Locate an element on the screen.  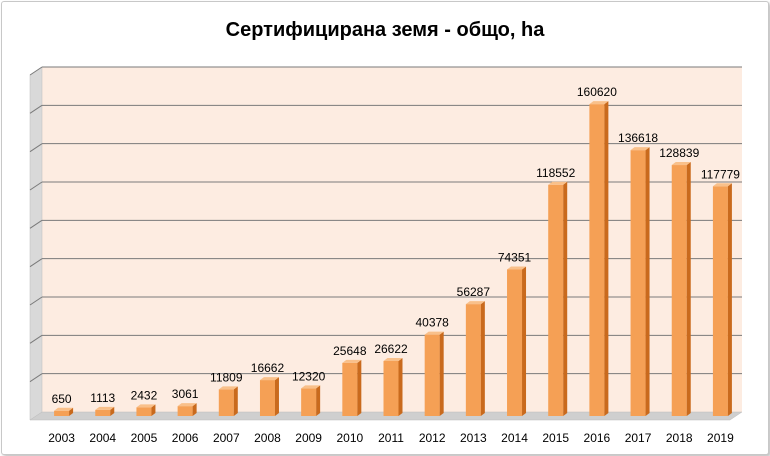
data-label: 2432 is located at coordinates (144, 395).